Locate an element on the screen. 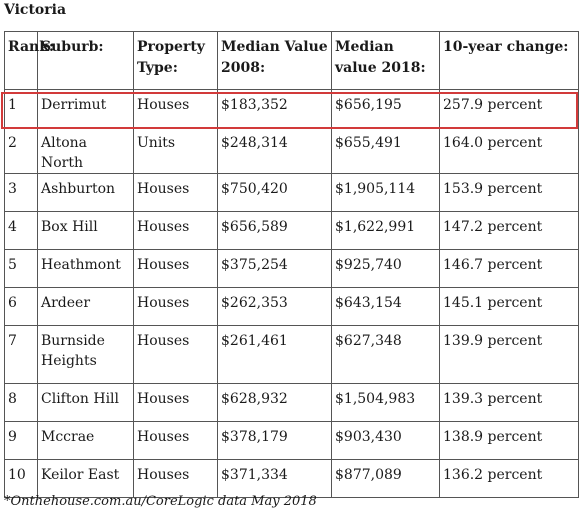 The height and width of the screenshot is (514, 583). cell-rank: 3 is located at coordinates (21, 192).